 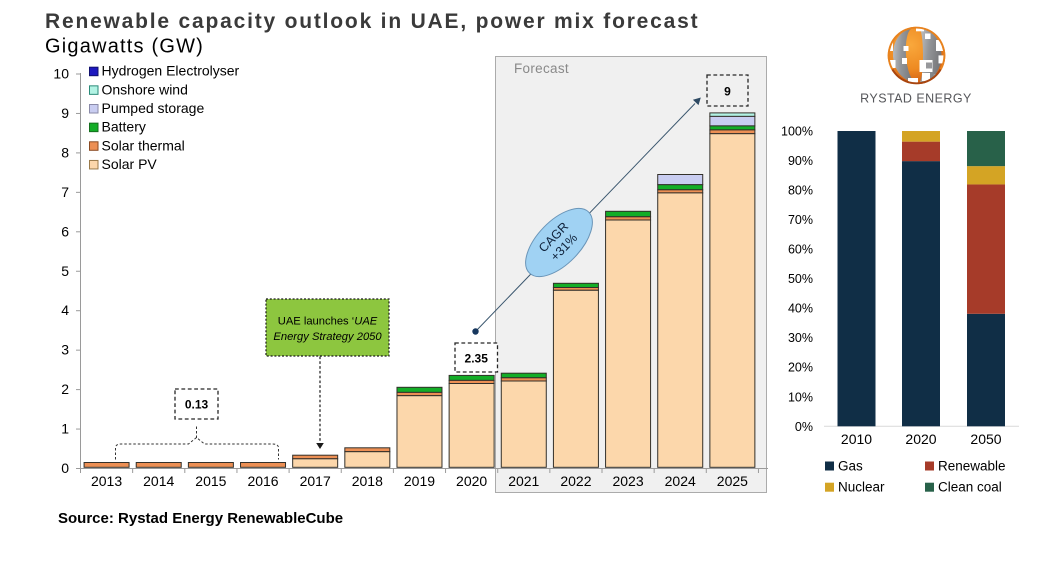 What do you see at coordinates (804, 427) in the screenshot?
I see `svg-text: 0%` at bounding box center [804, 427].